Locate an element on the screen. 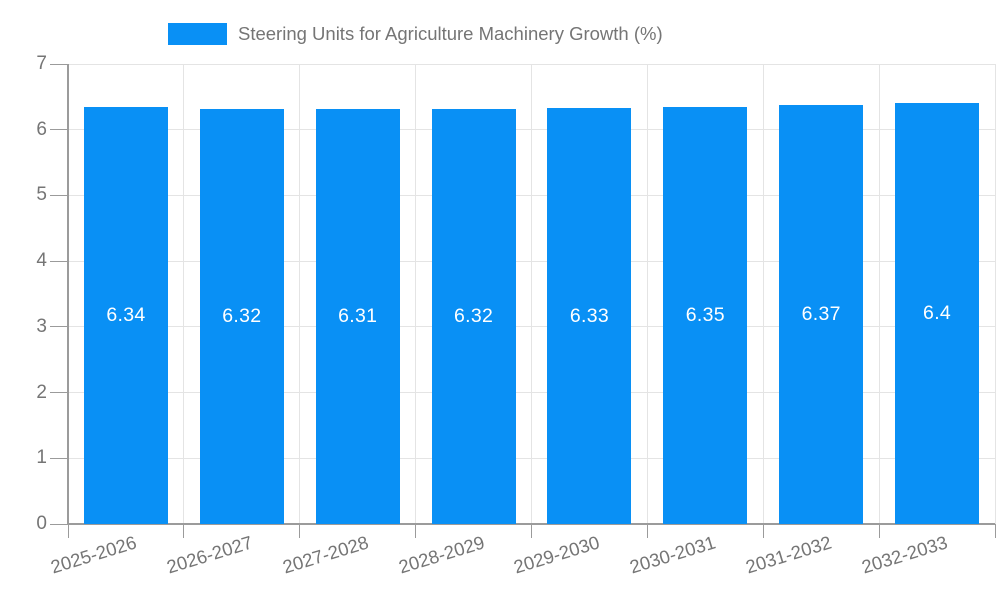  bar-value-label: 6.35 is located at coordinates (705, 314).